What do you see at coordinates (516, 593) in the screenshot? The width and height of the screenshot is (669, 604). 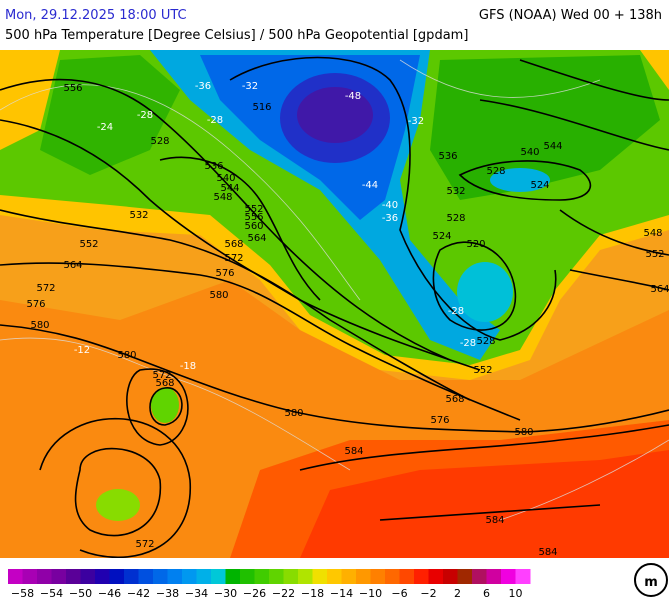 I see `colorbar-label: 10` at bounding box center [516, 593].